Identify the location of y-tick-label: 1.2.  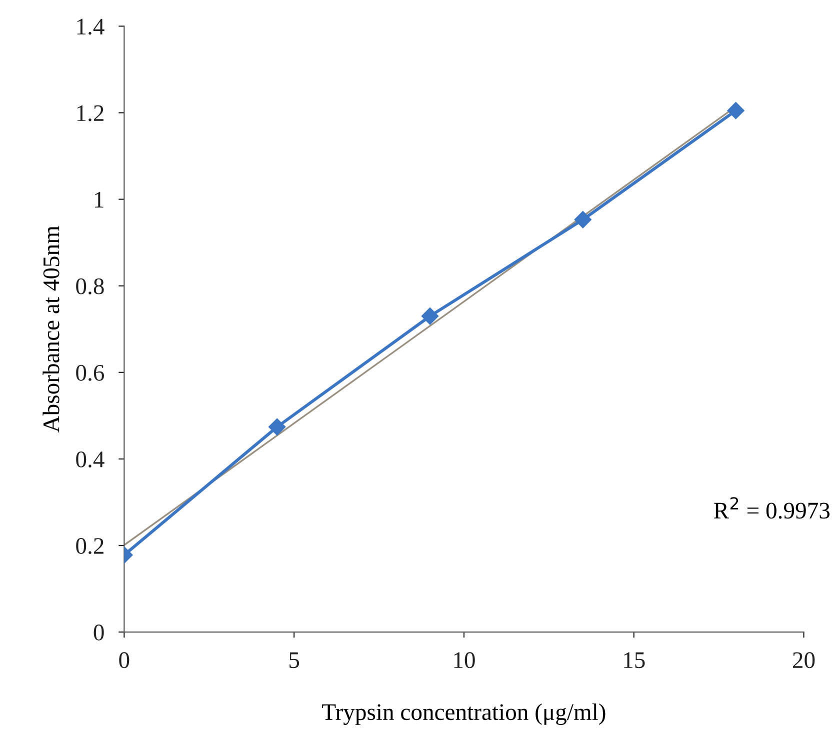
(90, 113).